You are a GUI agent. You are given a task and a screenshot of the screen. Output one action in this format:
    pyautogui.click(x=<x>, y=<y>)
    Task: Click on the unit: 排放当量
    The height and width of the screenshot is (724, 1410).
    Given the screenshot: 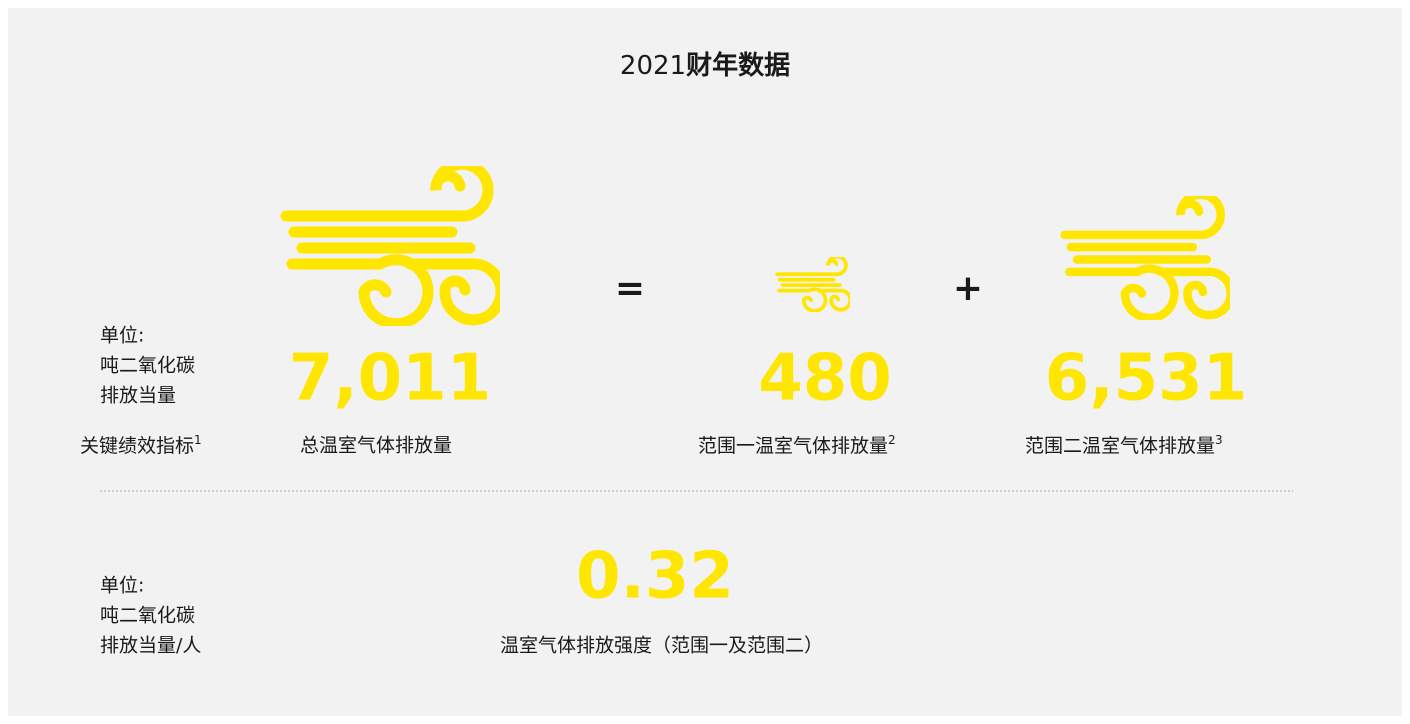 What is the action you would take?
    pyautogui.click(x=138, y=396)
    